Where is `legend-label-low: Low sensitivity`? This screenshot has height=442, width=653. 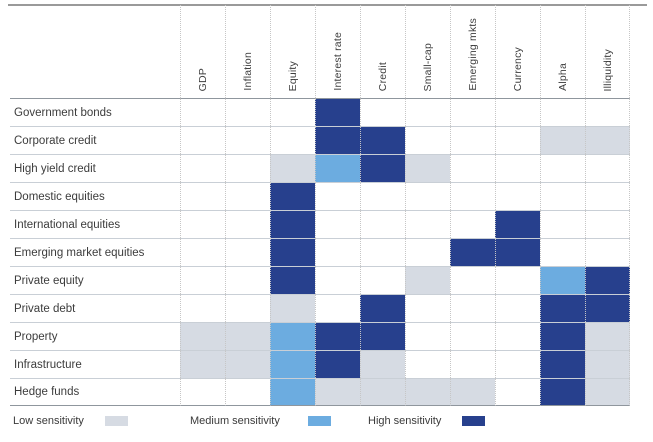
legend-label-low: Low sensitivity is located at coordinates (48, 421).